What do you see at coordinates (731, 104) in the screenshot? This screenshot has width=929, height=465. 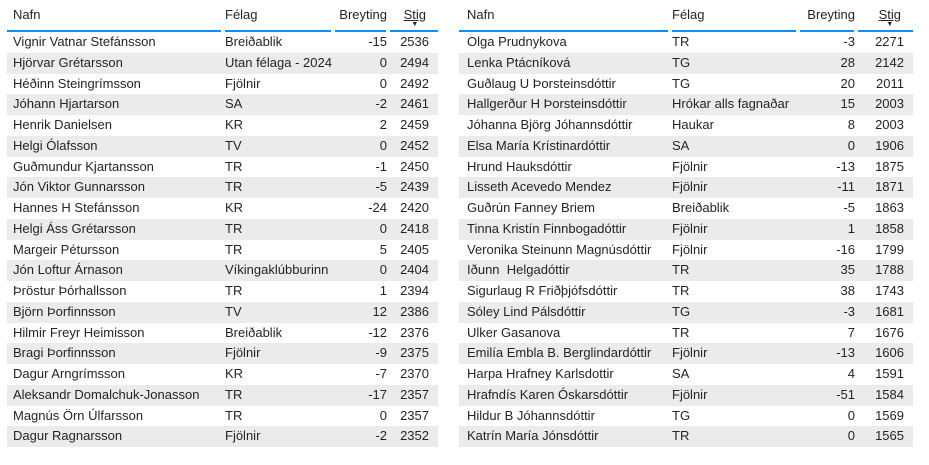 I see `player-club: Hrókar alls fagnaðar` at bounding box center [731, 104].